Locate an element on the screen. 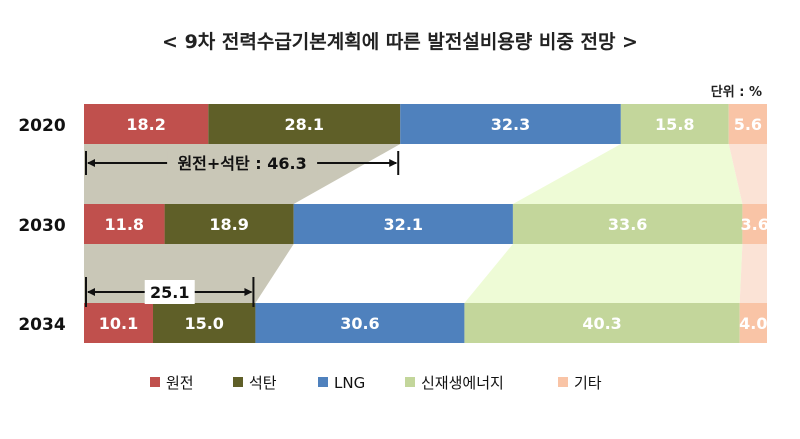 The width and height of the screenshot is (800, 439). data-label-2030-3: 33.6 is located at coordinates (627, 224).